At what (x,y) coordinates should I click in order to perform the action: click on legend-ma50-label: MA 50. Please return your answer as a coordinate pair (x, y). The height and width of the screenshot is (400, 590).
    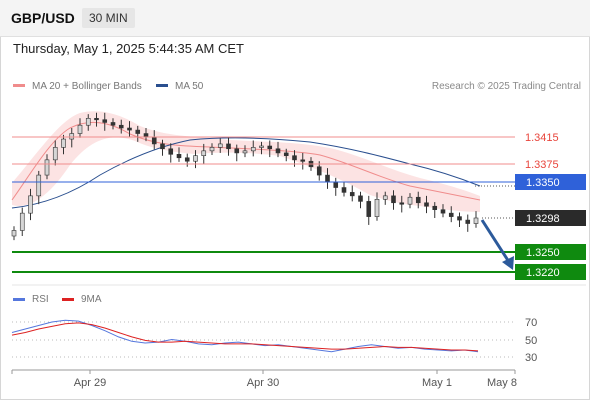
    Looking at the image, I should click on (189, 86).